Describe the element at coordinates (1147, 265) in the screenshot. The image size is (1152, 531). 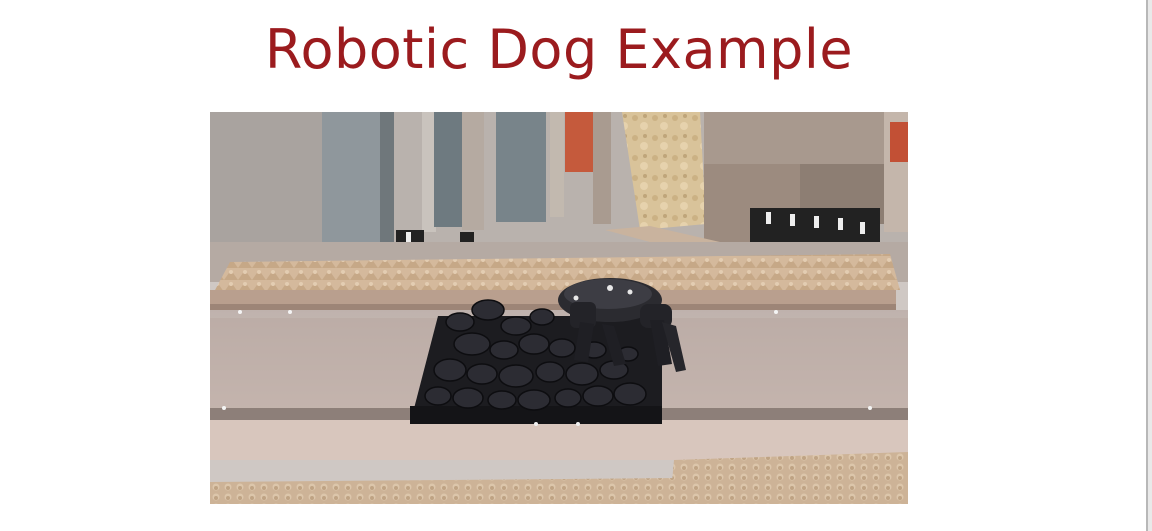
I see `window-edge` at that location.